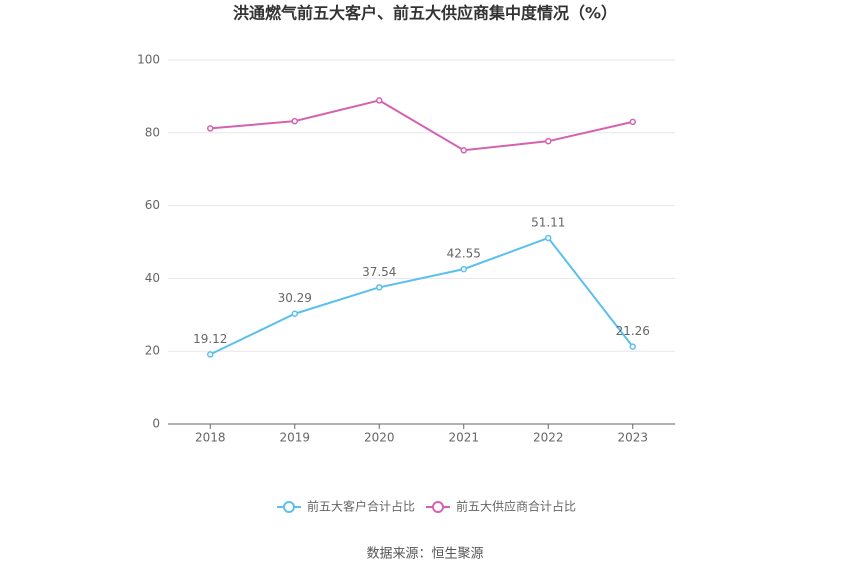  I want to click on data-label: 51.11, so click(548, 222).